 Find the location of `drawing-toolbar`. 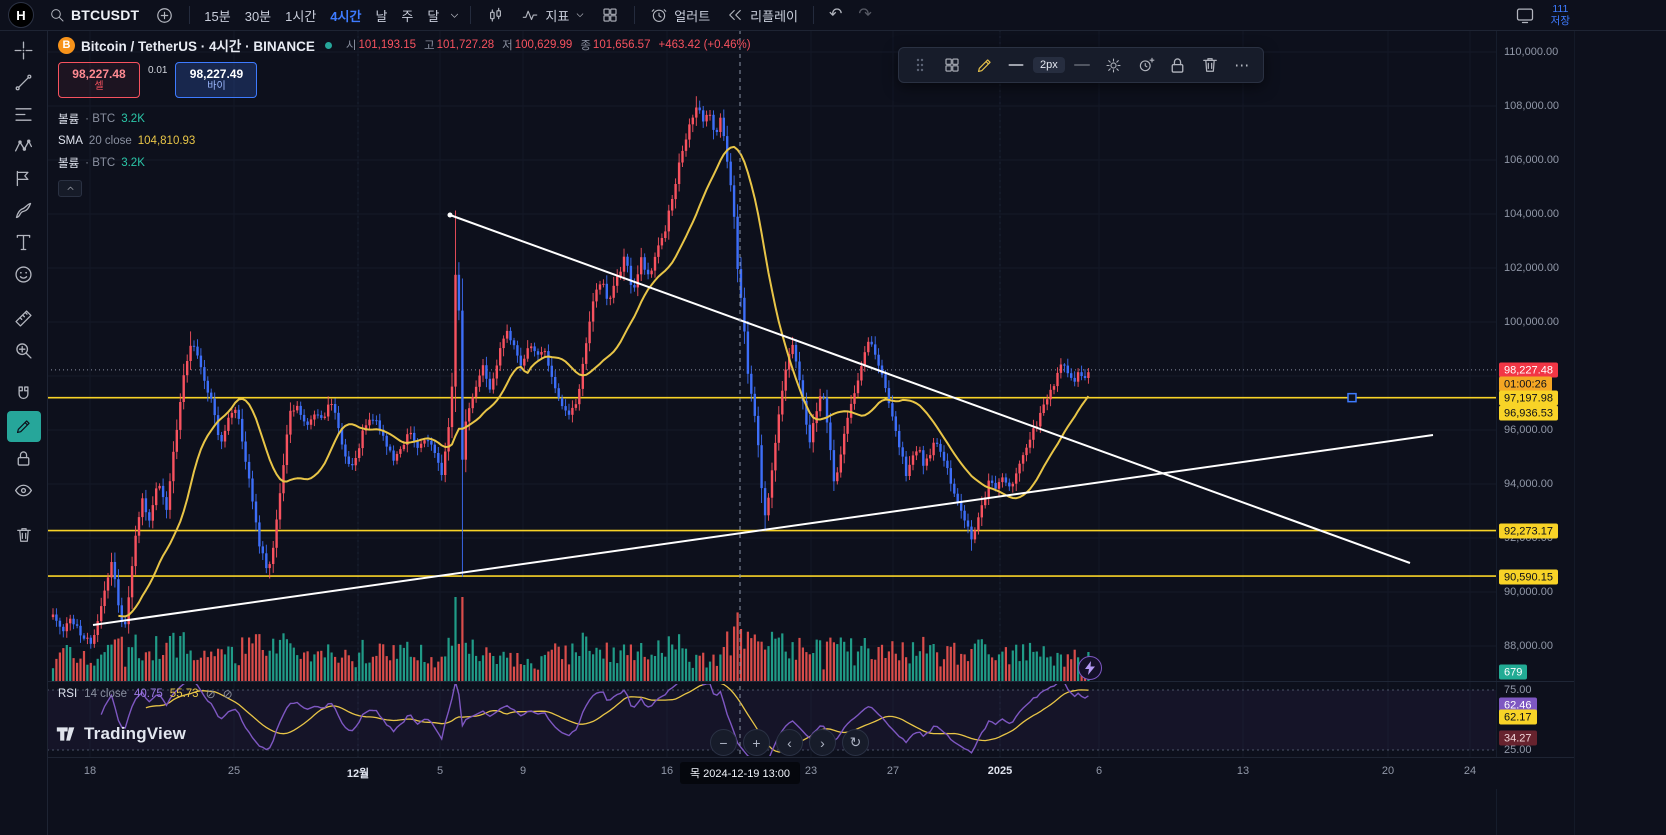

drawing-toolbar is located at coordinates (24, 432).